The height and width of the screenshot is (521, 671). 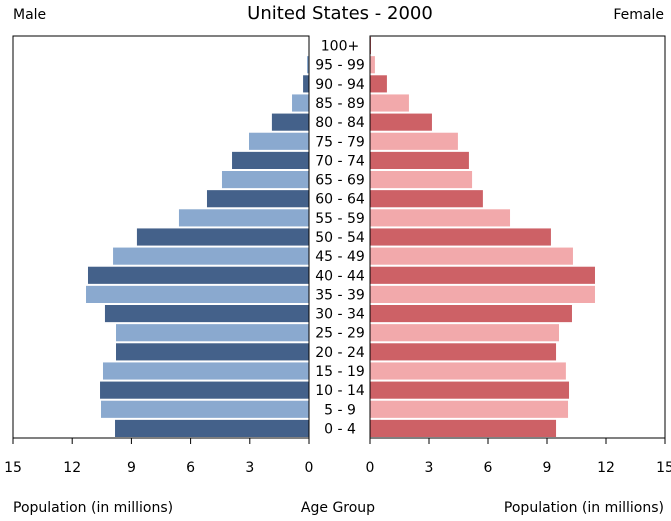 I want to click on category-label: 5 - 9, so click(x=340, y=410).